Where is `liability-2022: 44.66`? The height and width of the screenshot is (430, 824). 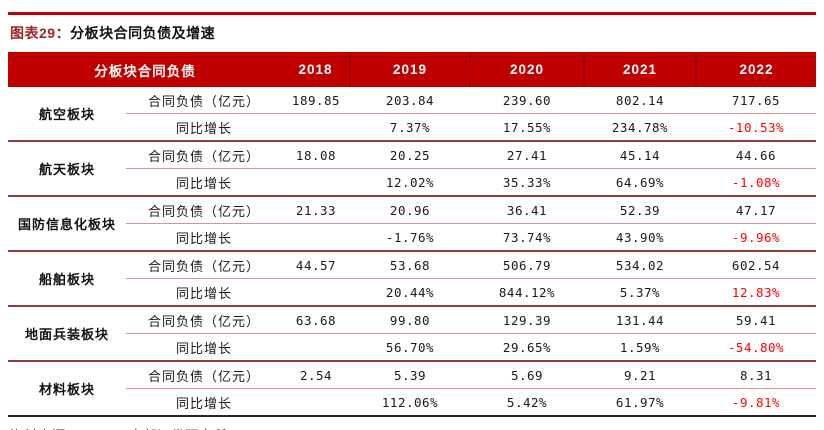 liability-2022: 44.66 is located at coordinates (756, 154).